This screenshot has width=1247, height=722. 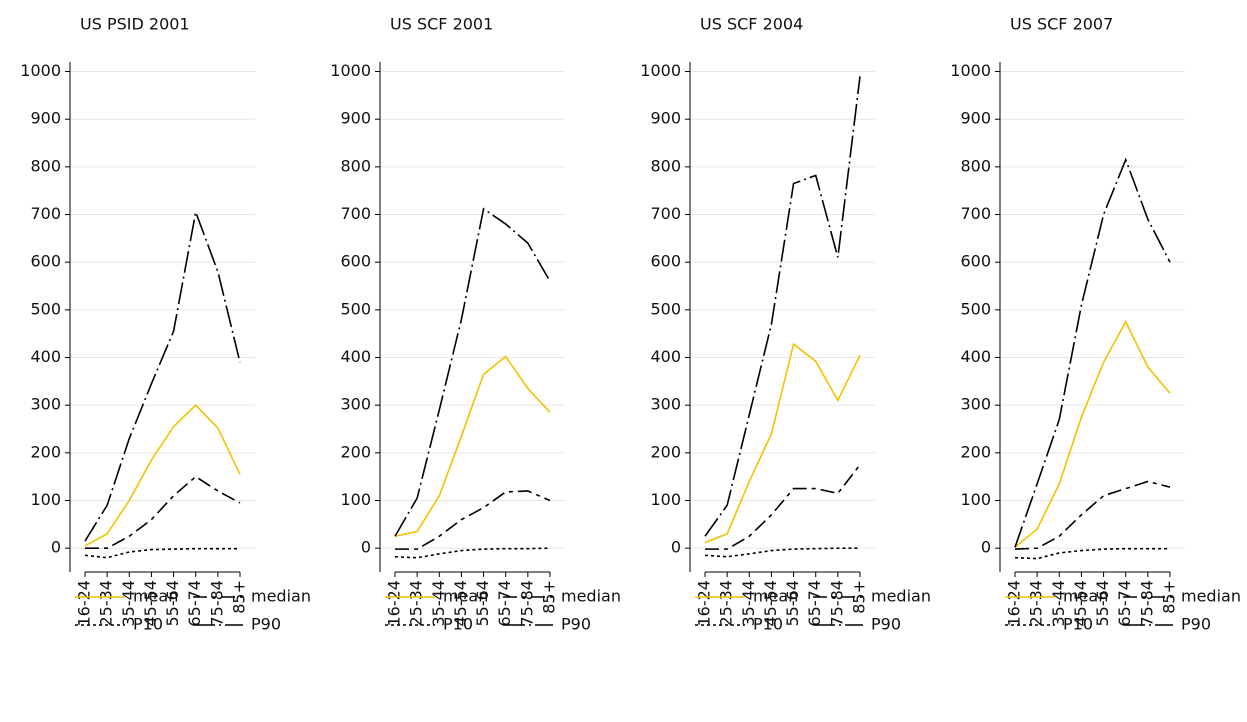 I want to click on panel-title: US SCF 2007, so click(x=1061, y=24).